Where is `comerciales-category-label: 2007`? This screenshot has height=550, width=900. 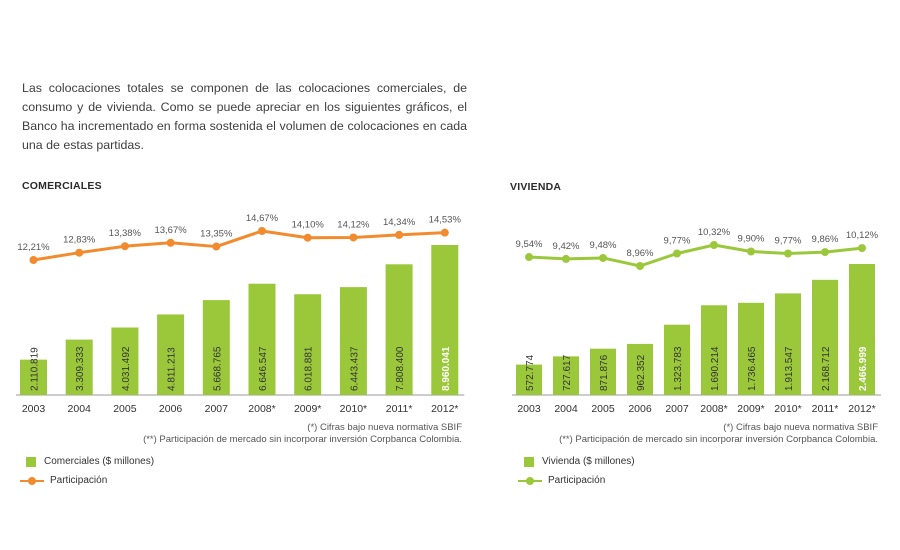 comerciales-category-label: 2007 is located at coordinates (217, 409).